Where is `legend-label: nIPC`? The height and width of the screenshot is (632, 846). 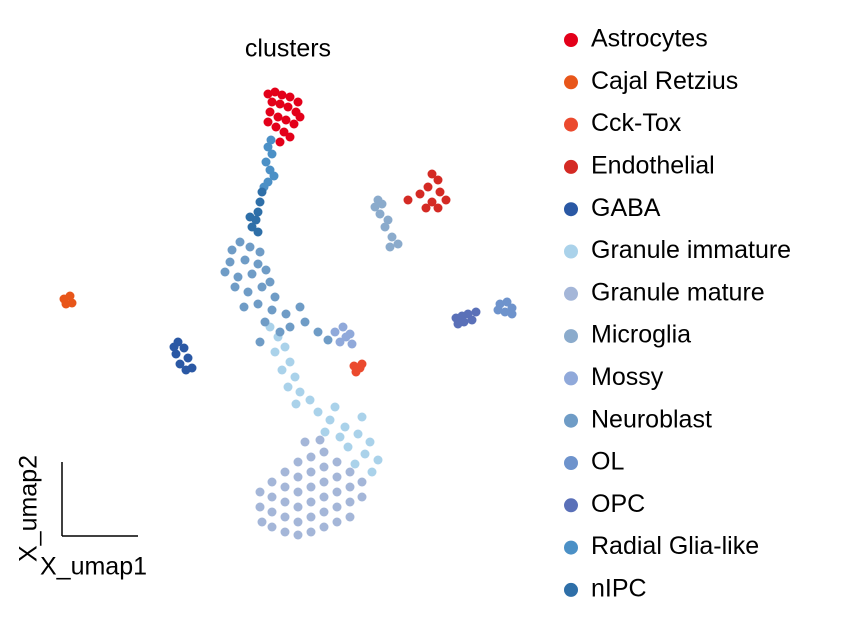
legend-label: nIPC is located at coordinates (619, 589).